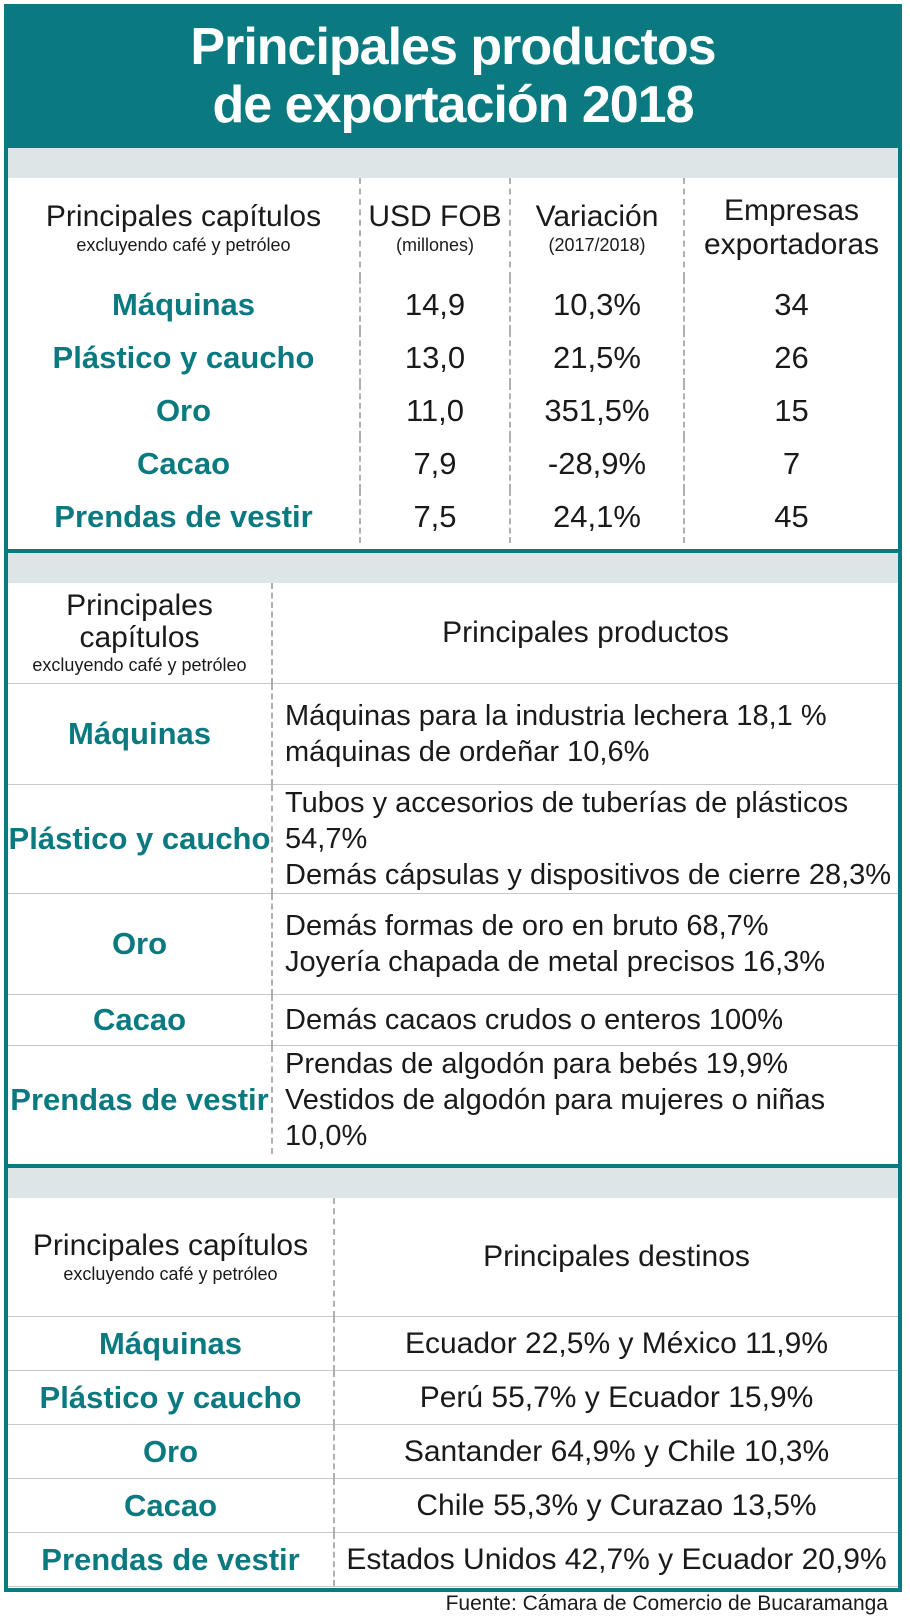  Describe the element at coordinates (584, 633) in the screenshot. I see `header-products: Principales productos` at that location.